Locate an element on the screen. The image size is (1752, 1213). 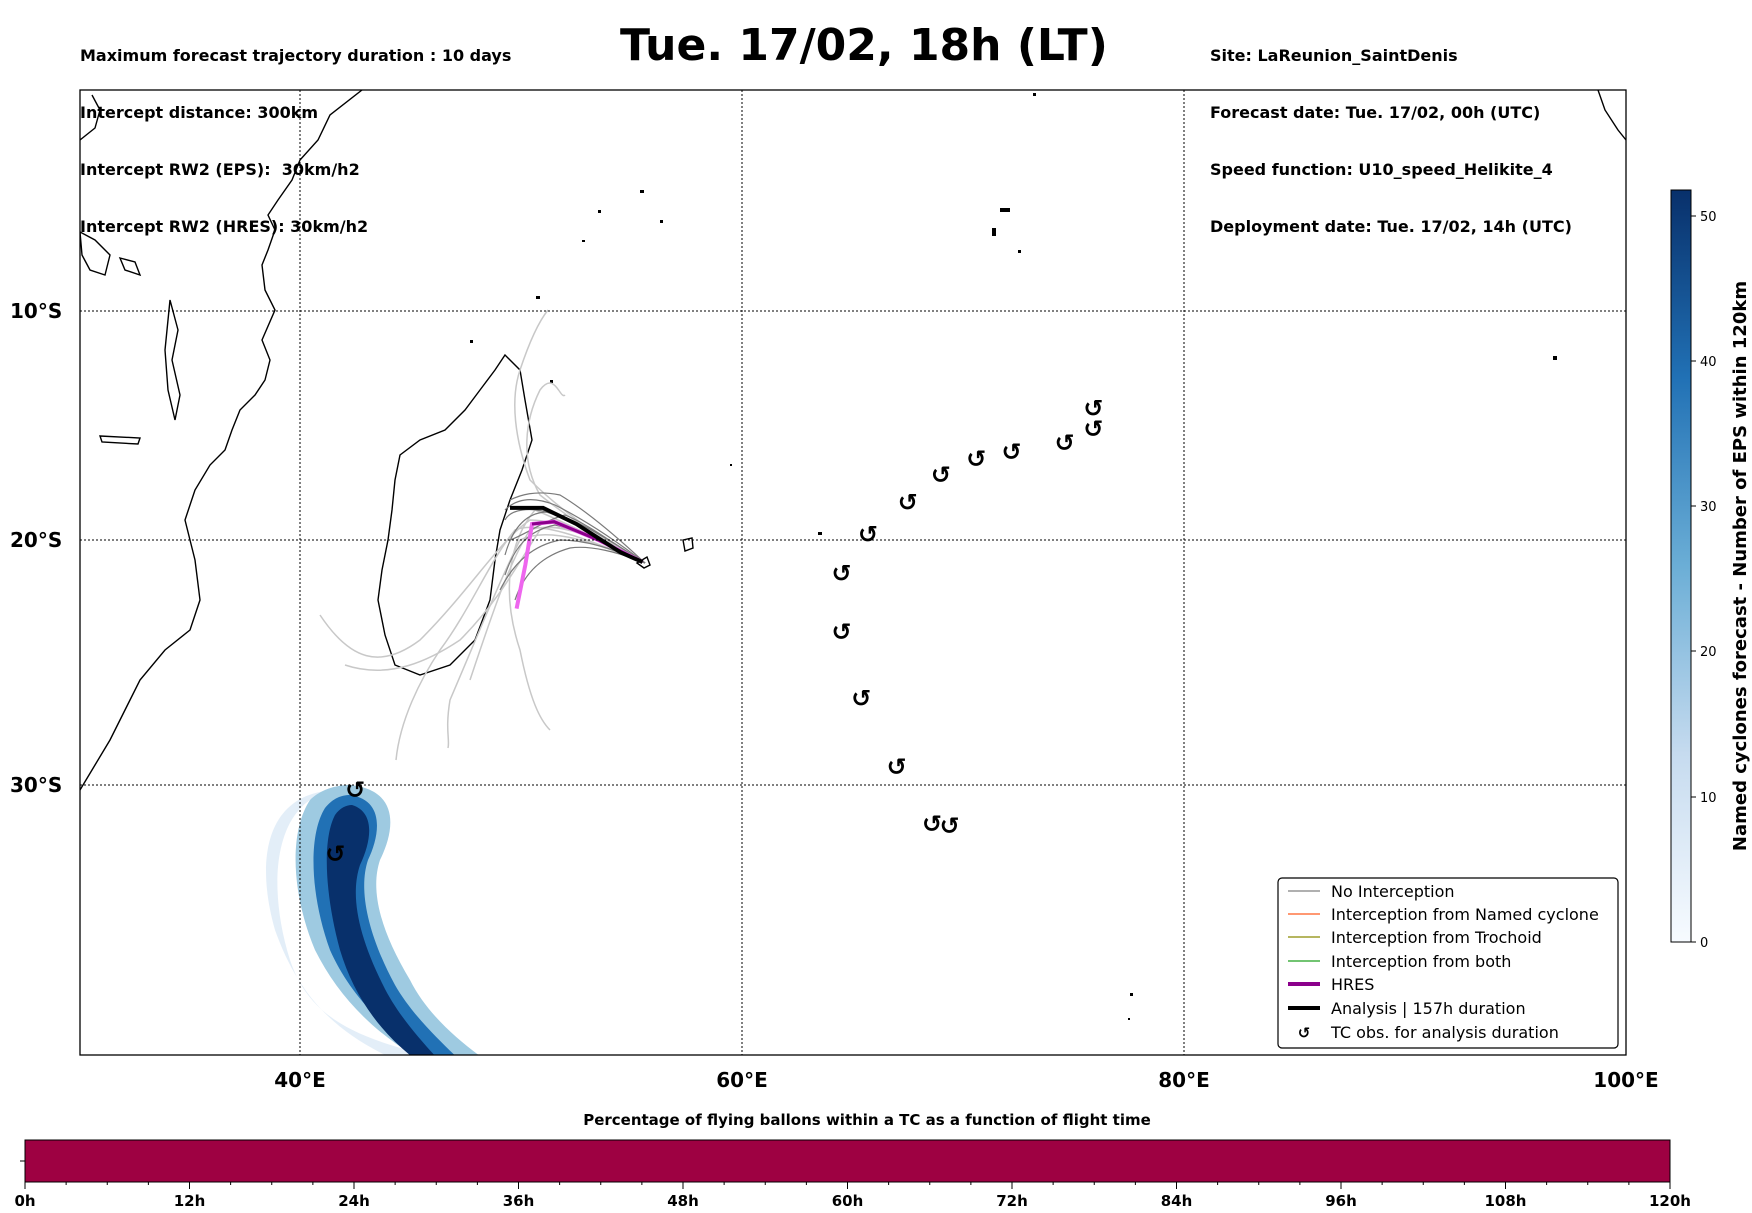
timebar-tick-label: 24h is located at coordinates (354, 1201).